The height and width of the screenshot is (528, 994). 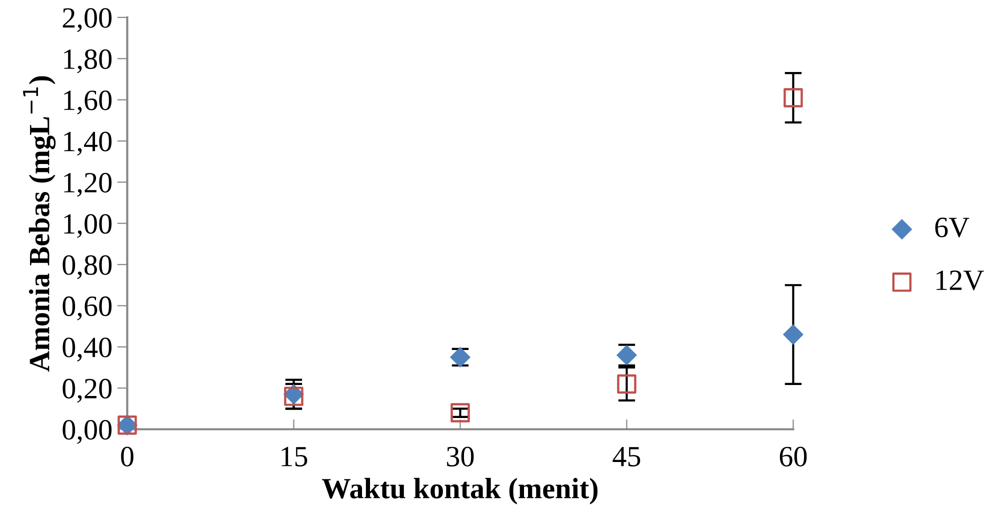 I want to click on y-tick-label: 1,80, so click(x=88, y=61).